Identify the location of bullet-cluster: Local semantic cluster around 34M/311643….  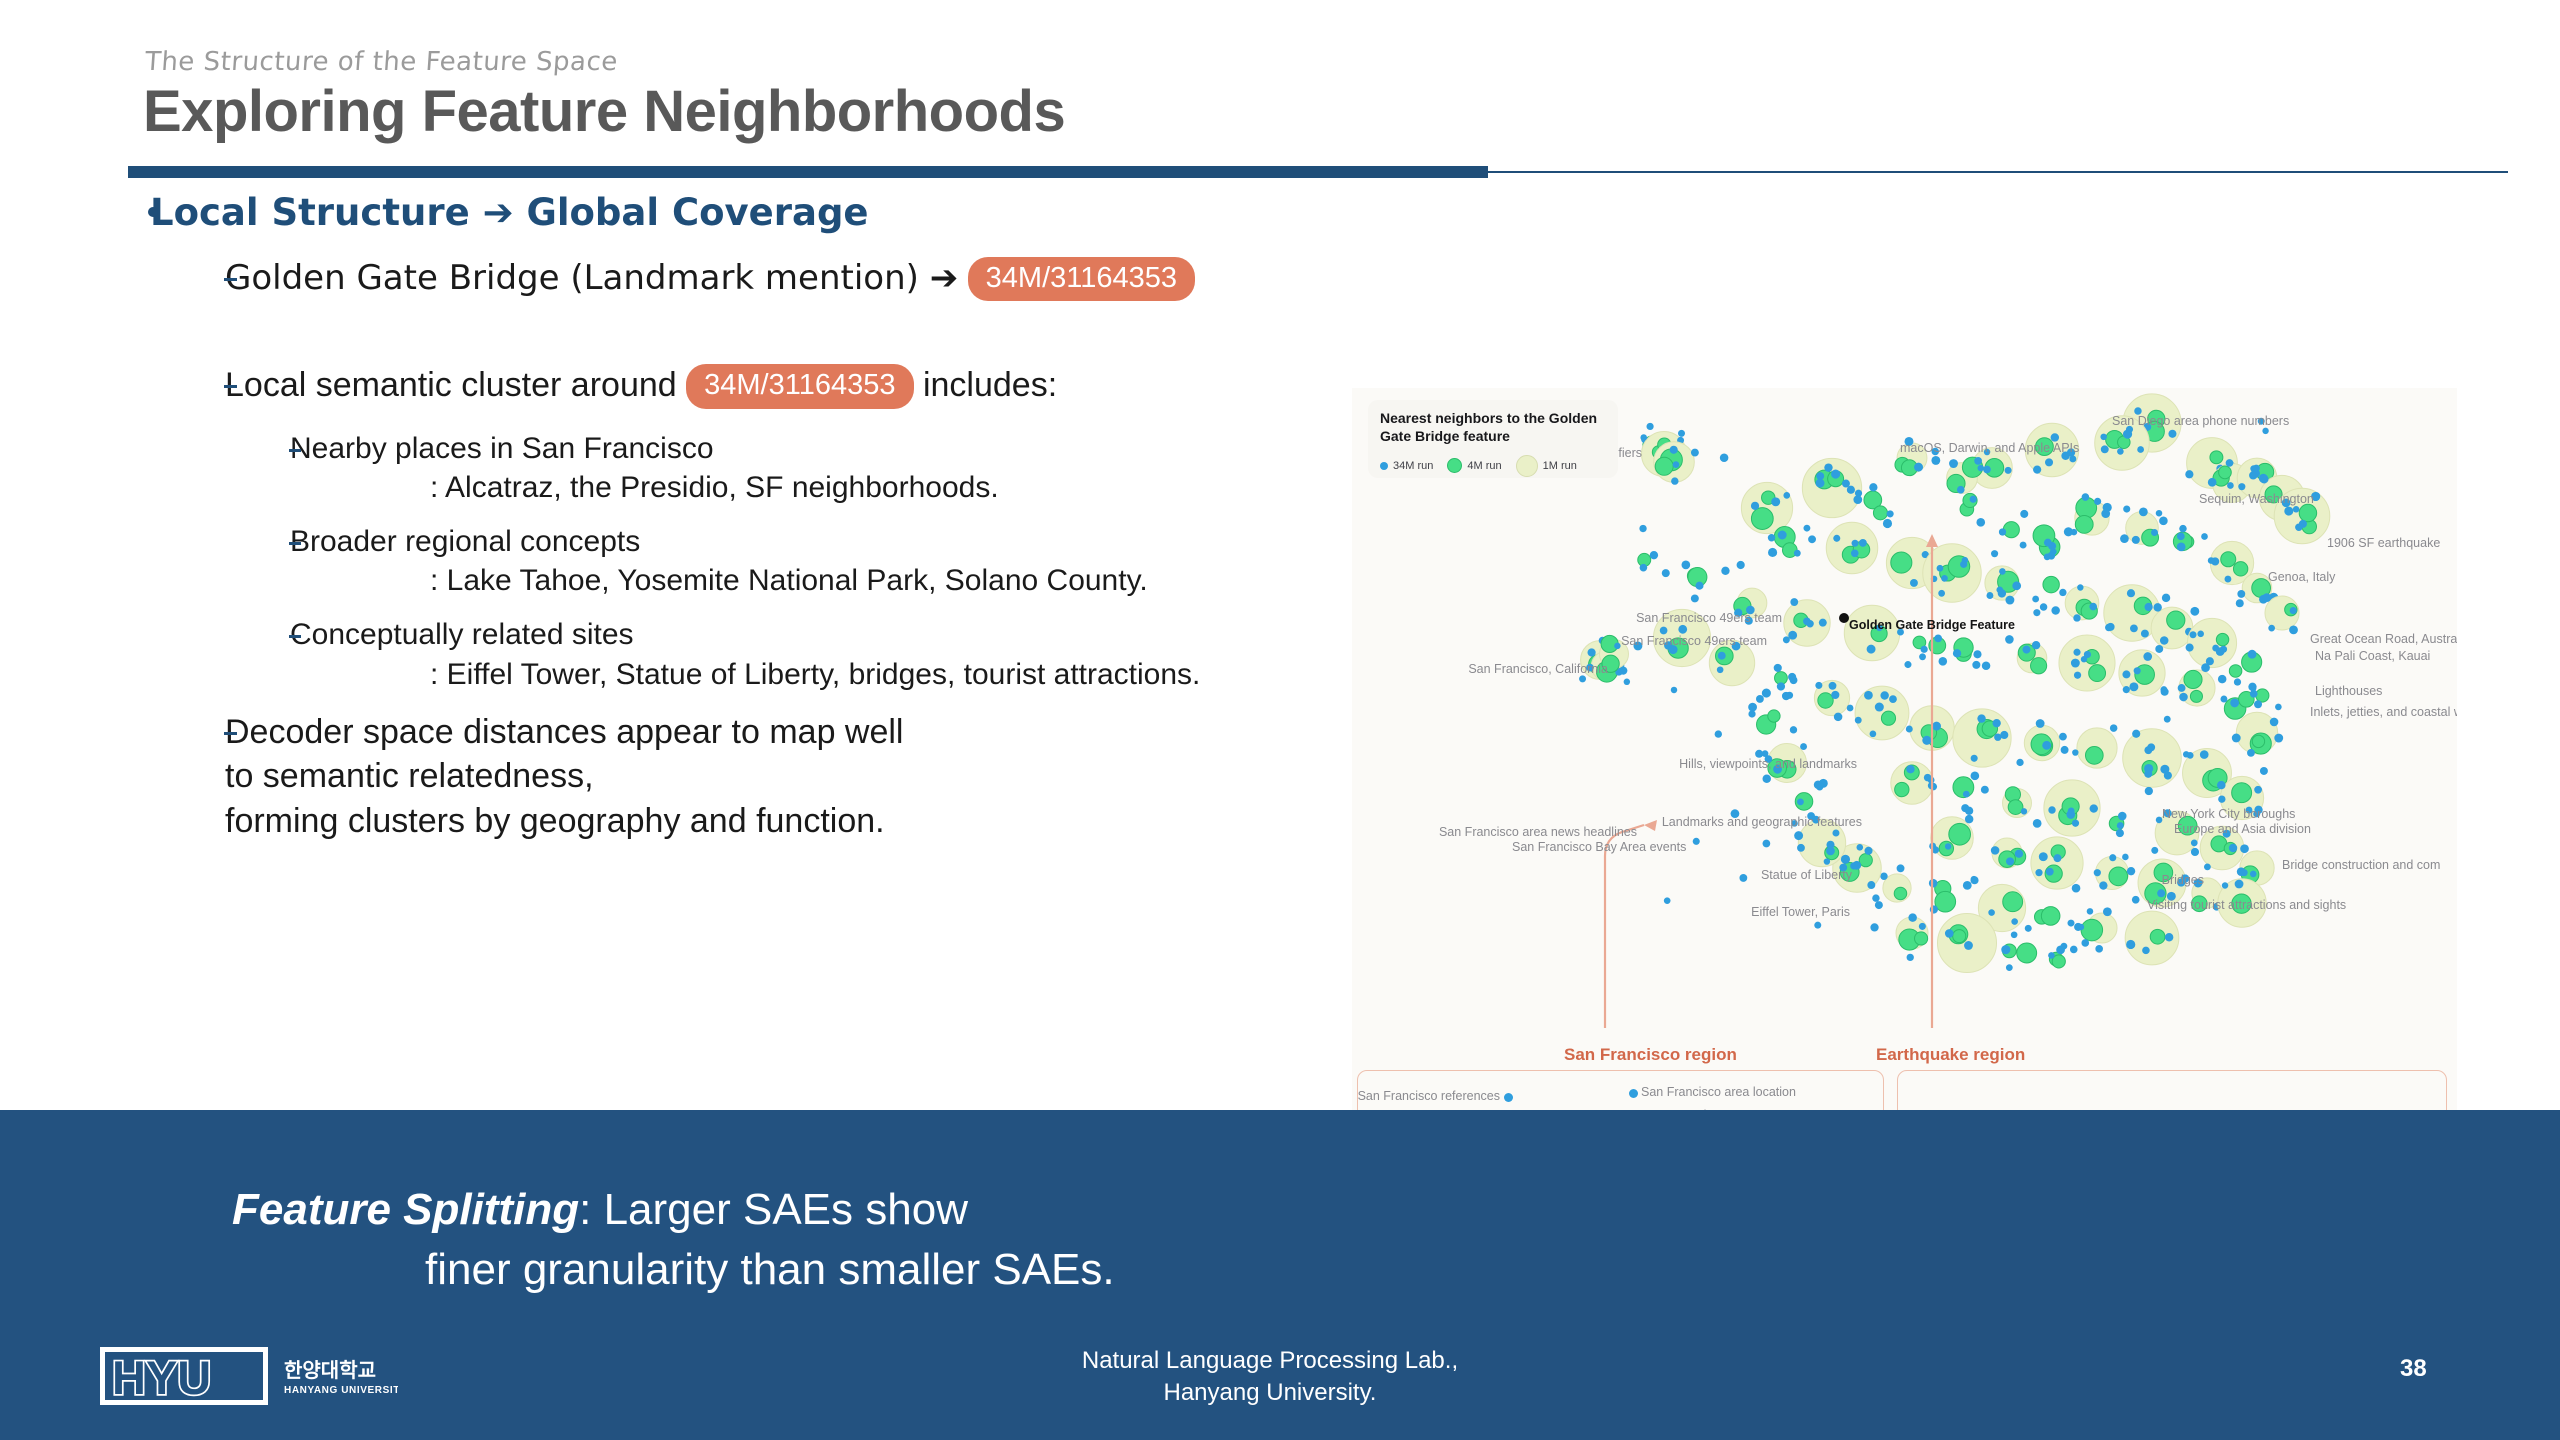
(700, 386).